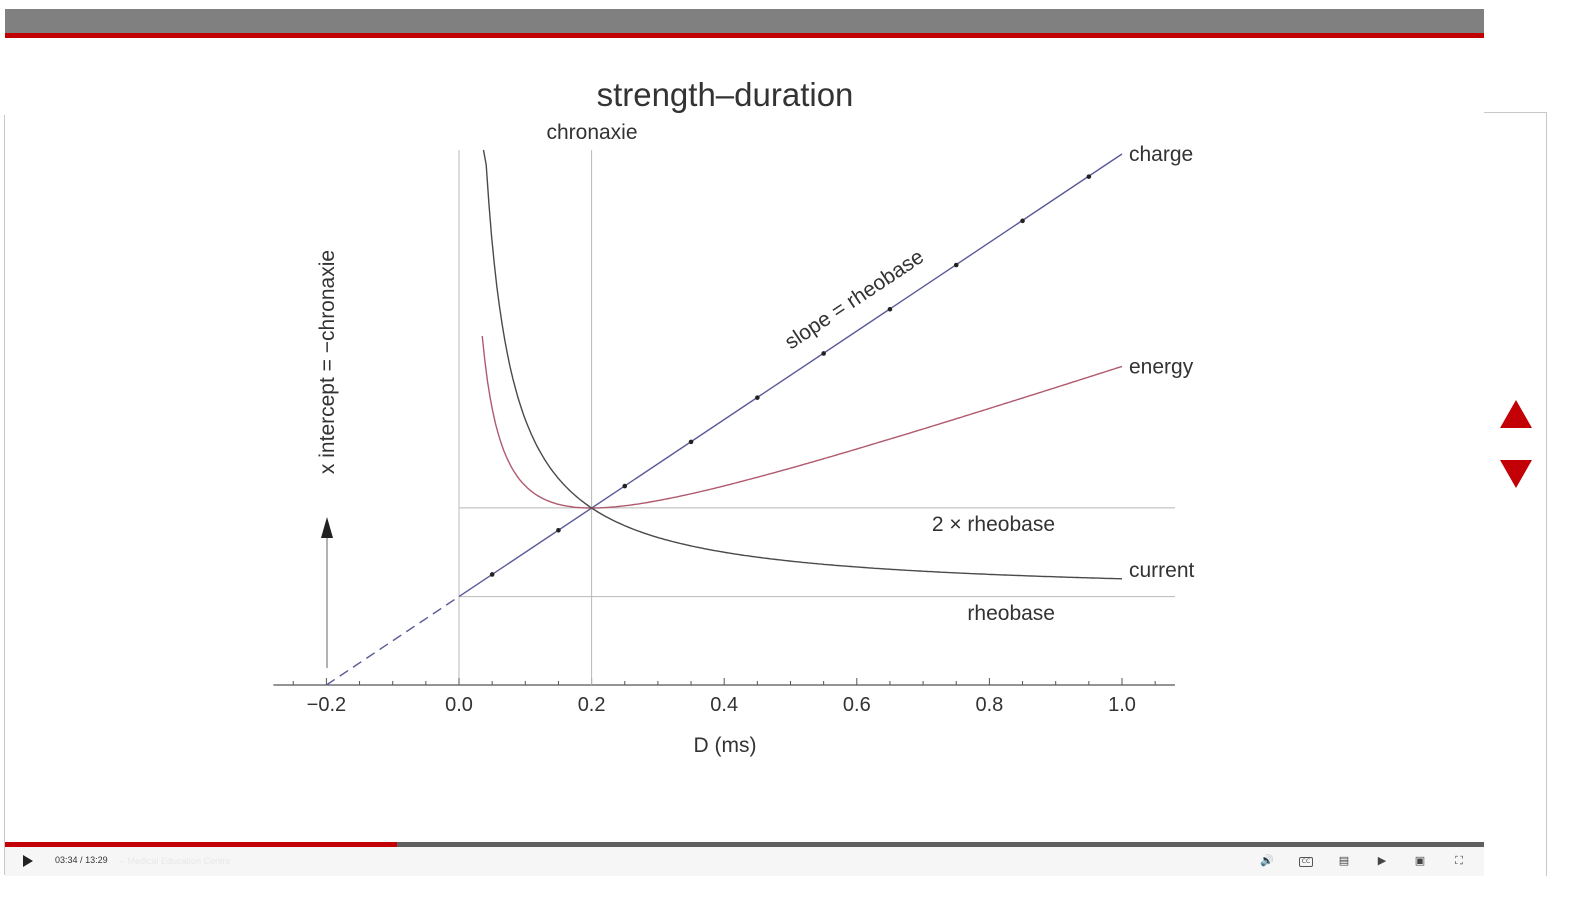 This screenshot has height=906, width=1570. Describe the element at coordinates (1161, 366) in the screenshot. I see `series-label-energy: energy` at that location.